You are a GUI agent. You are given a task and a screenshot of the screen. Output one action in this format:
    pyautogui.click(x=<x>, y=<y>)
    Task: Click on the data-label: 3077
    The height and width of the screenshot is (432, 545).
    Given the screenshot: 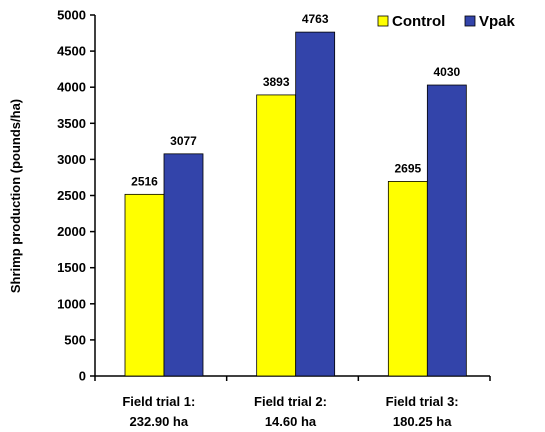 What is the action you would take?
    pyautogui.click(x=183, y=141)
    